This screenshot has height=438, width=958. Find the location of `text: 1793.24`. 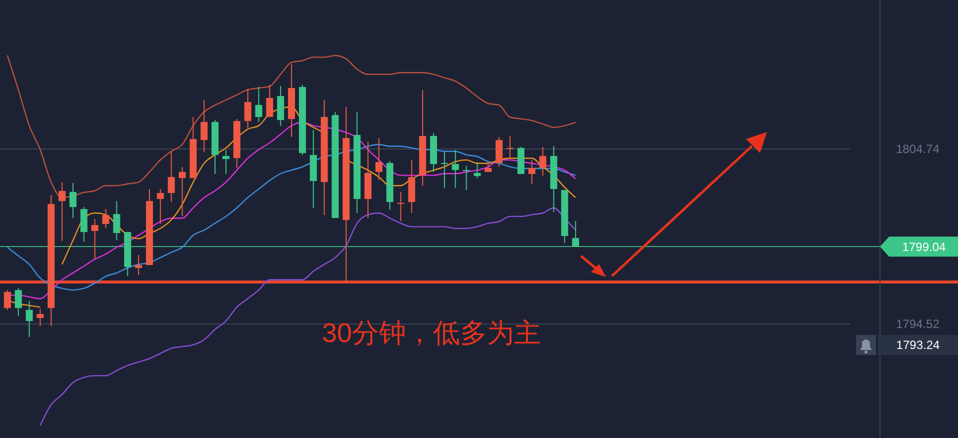

text: 1793.24 is located at coordinates (918, 345).